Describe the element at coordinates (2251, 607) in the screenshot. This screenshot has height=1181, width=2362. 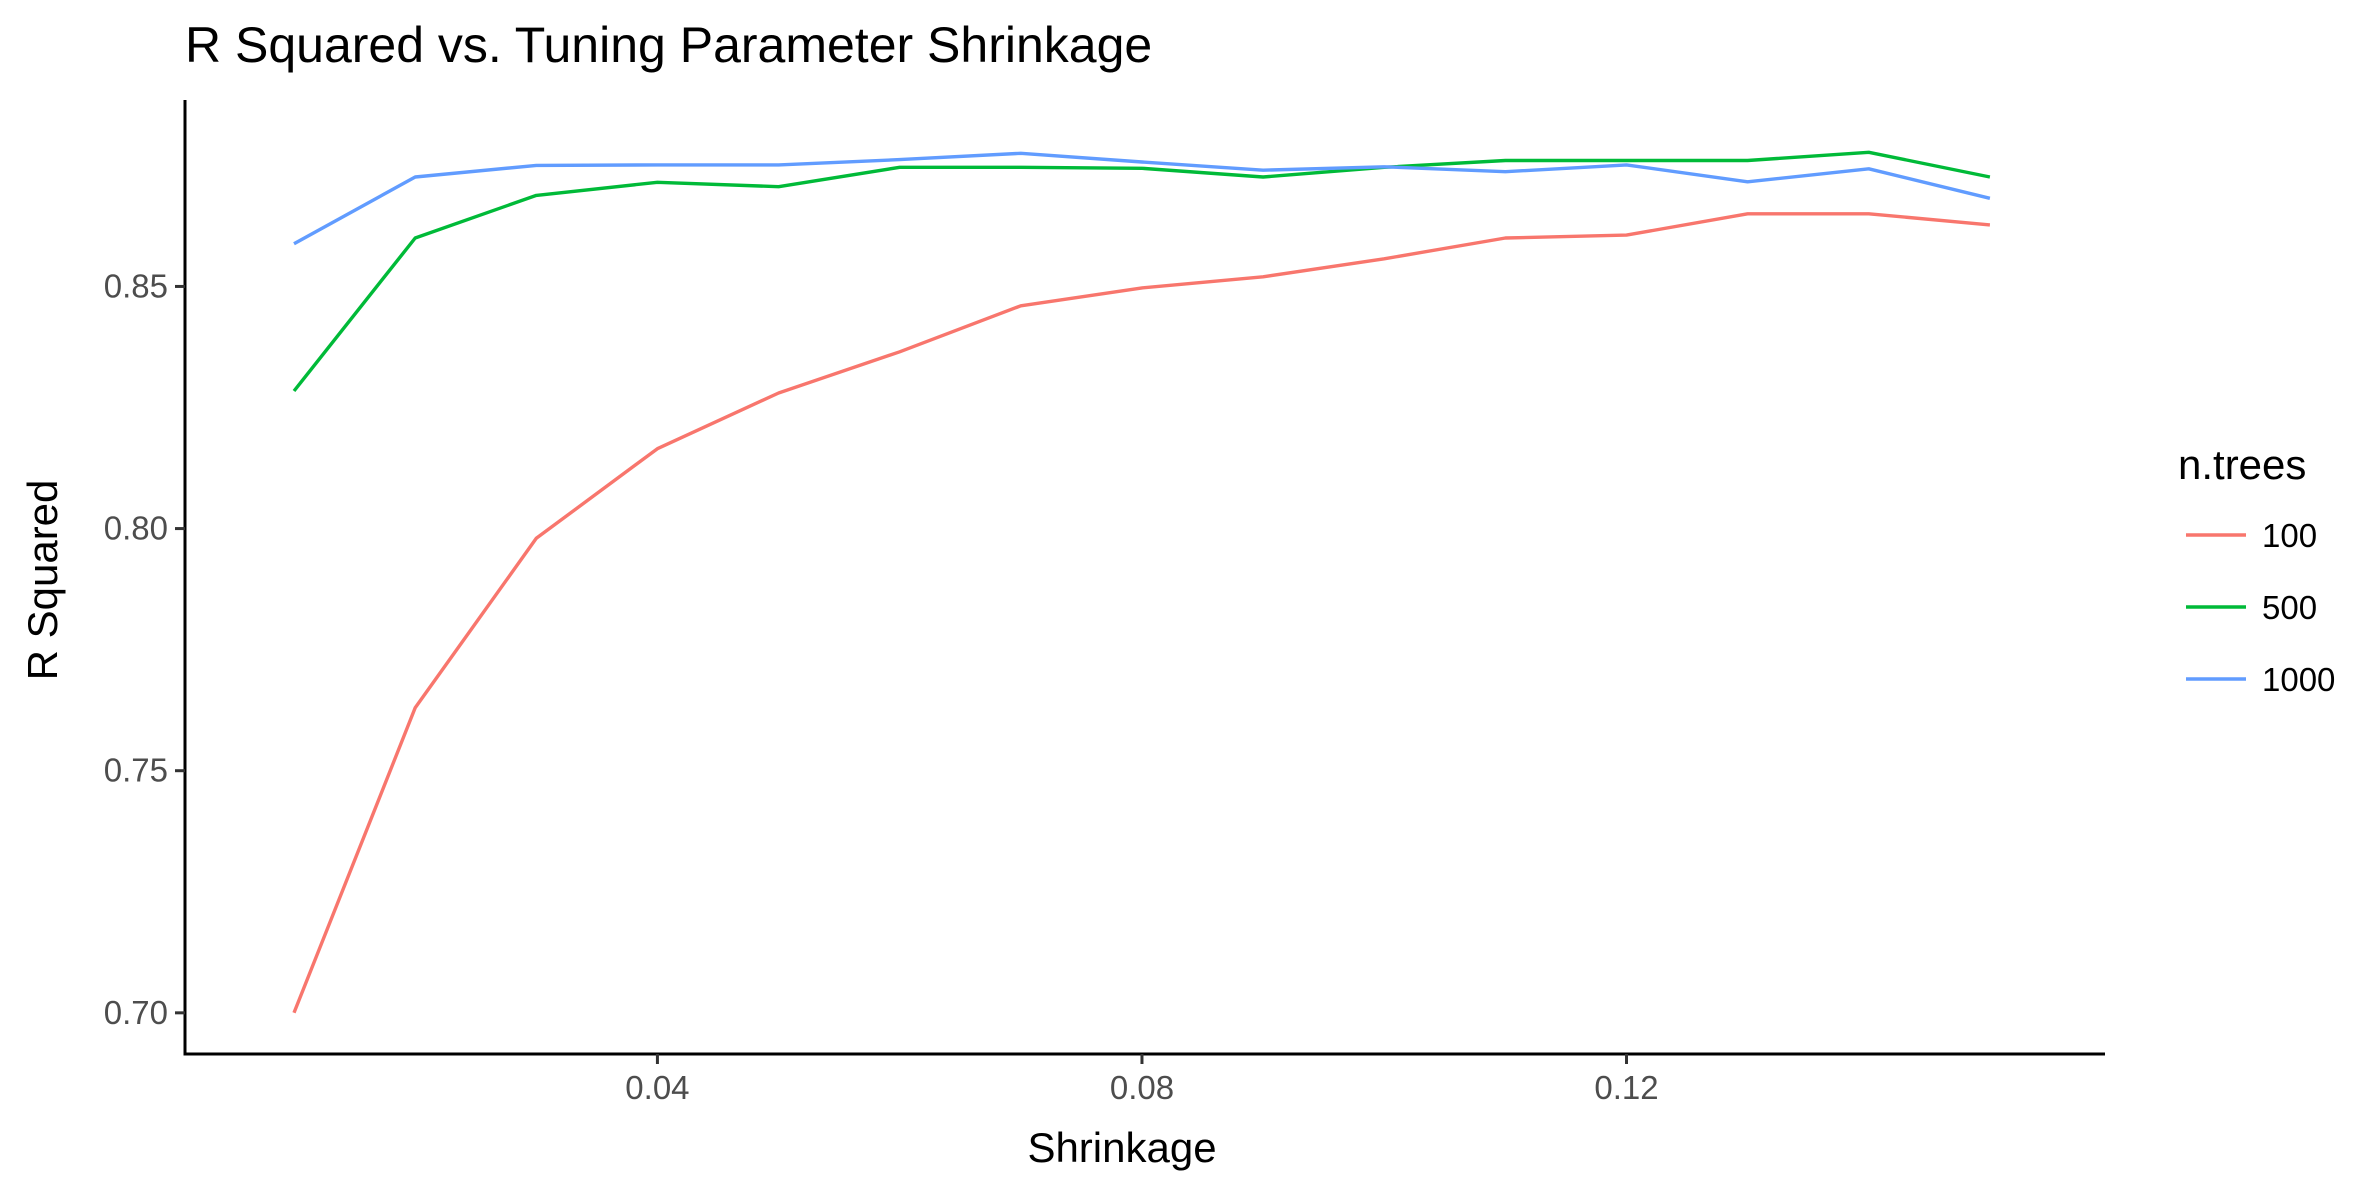
I see `legend-item-500: 500` at that location.